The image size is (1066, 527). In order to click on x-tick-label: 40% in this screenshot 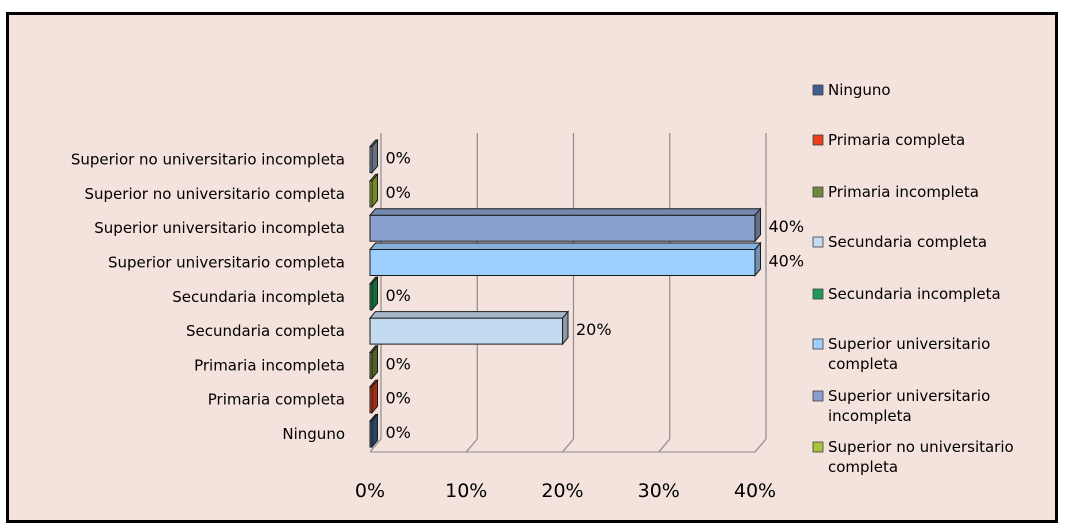, I will do `click(755, 491)`.